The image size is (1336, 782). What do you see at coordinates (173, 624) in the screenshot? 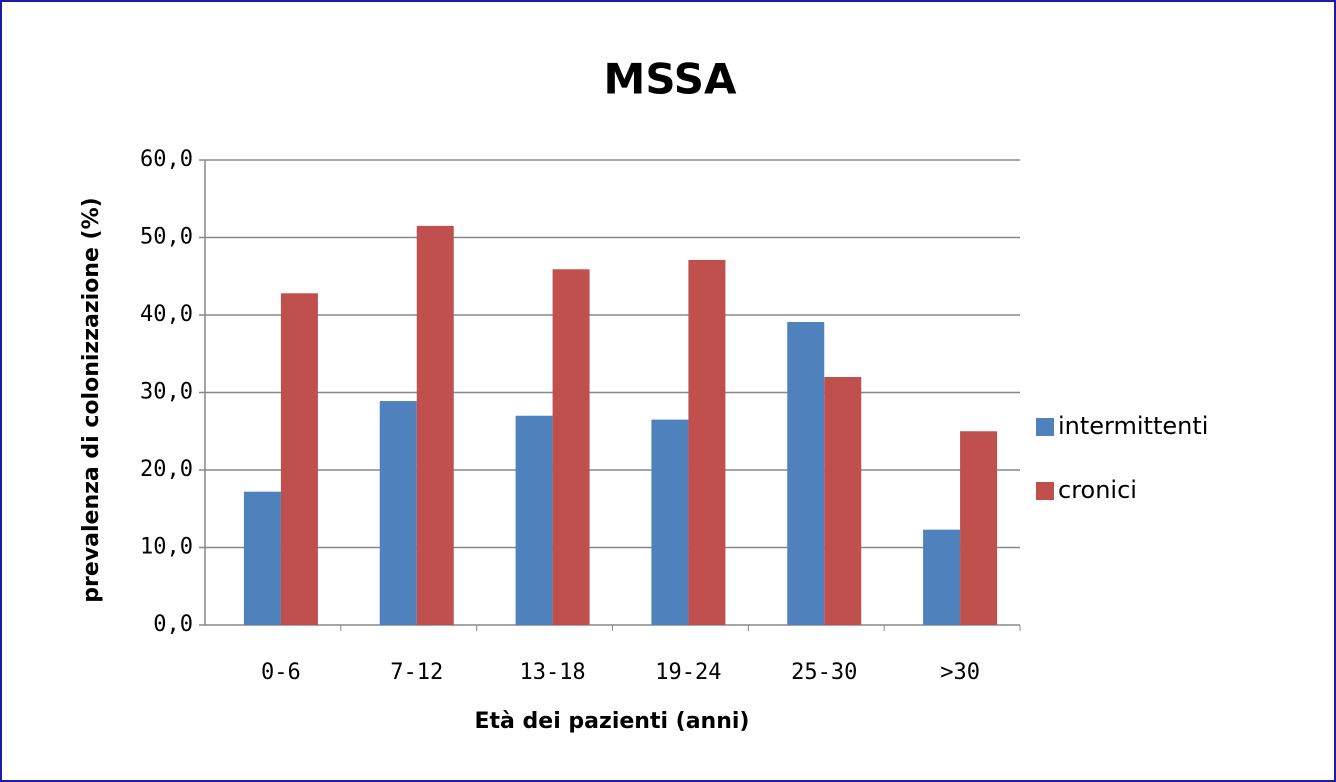
I see `y-tick-label: 0,0` at bounding box center [173, 624].